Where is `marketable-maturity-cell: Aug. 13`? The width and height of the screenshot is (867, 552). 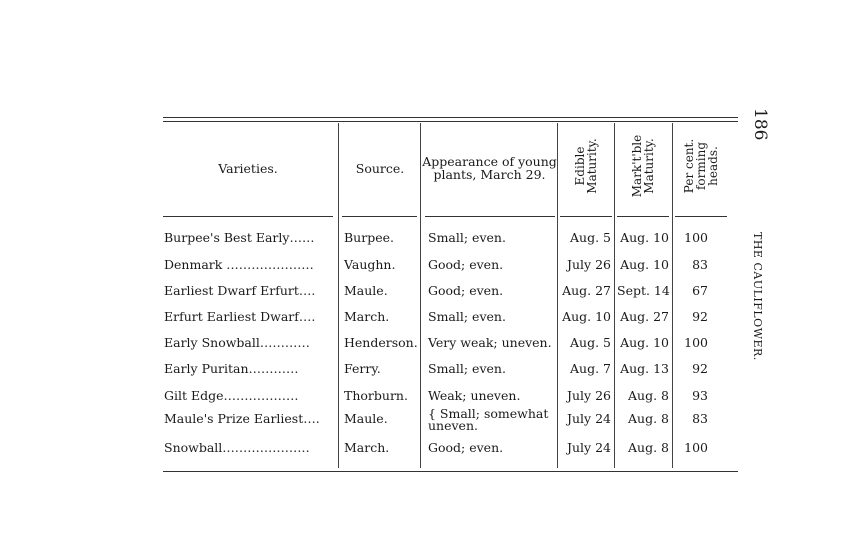
marketable-maturity-cell: Aug. 13 is located at coordinates (644, 368).